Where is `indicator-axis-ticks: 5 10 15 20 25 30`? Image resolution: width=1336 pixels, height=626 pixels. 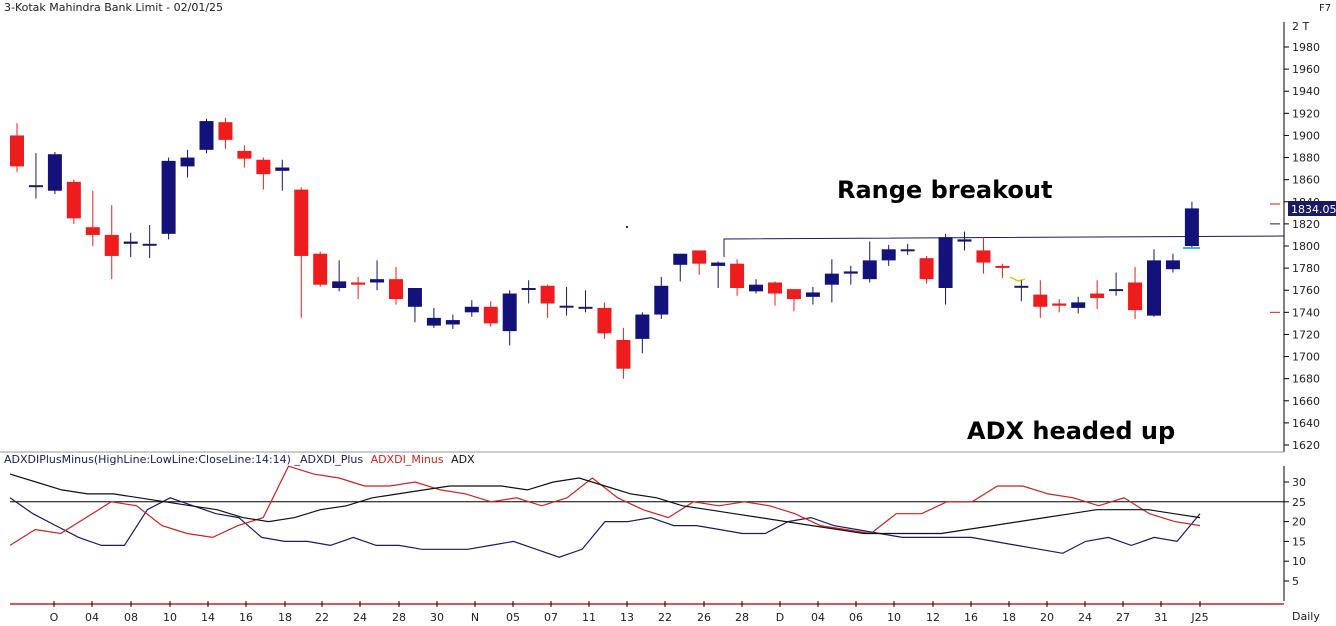 indicator-axis-ticks: 5 10 15 20 25 30 is located at coordinates (1295, 532).